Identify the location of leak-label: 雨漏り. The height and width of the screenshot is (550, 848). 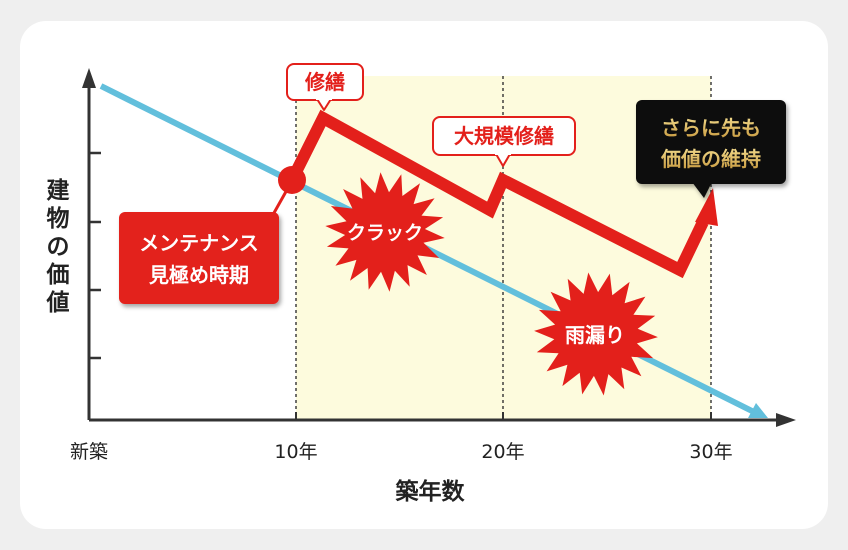
(595, 335).